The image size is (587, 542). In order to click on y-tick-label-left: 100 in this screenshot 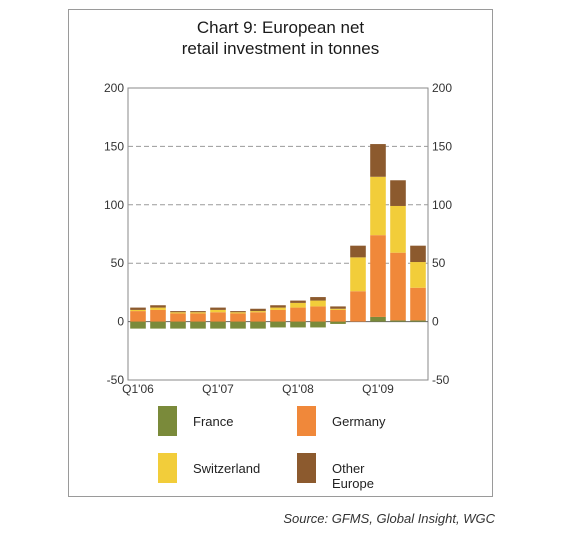, I will do `click(114, 205)`.